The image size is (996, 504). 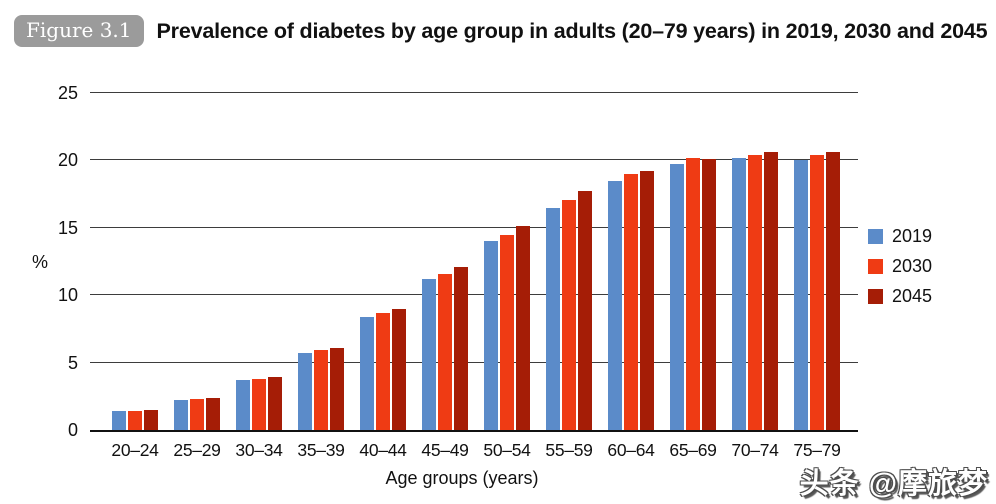 I want to click on x-tick-label-35-39: 35–39, so click(x=321, y=450).